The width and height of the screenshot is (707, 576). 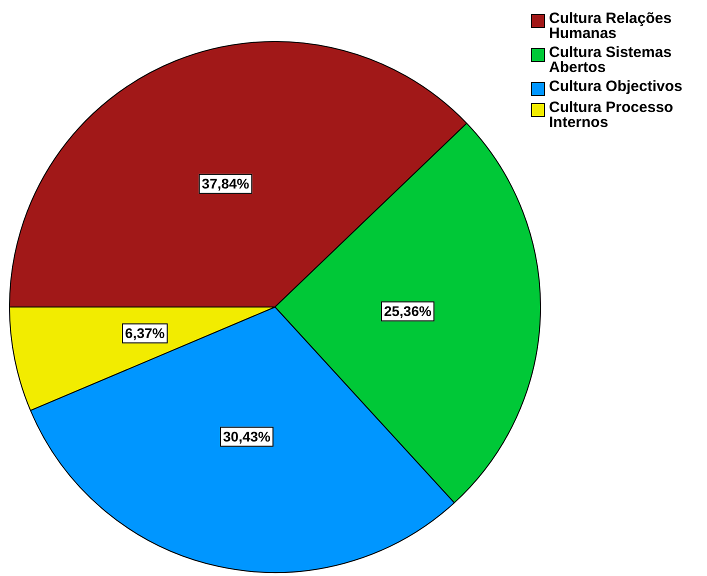 What do you see at coordinates (408, 311) in the screenshot?
I see `data-label: 25,36%` at bounding box center [408, 311].